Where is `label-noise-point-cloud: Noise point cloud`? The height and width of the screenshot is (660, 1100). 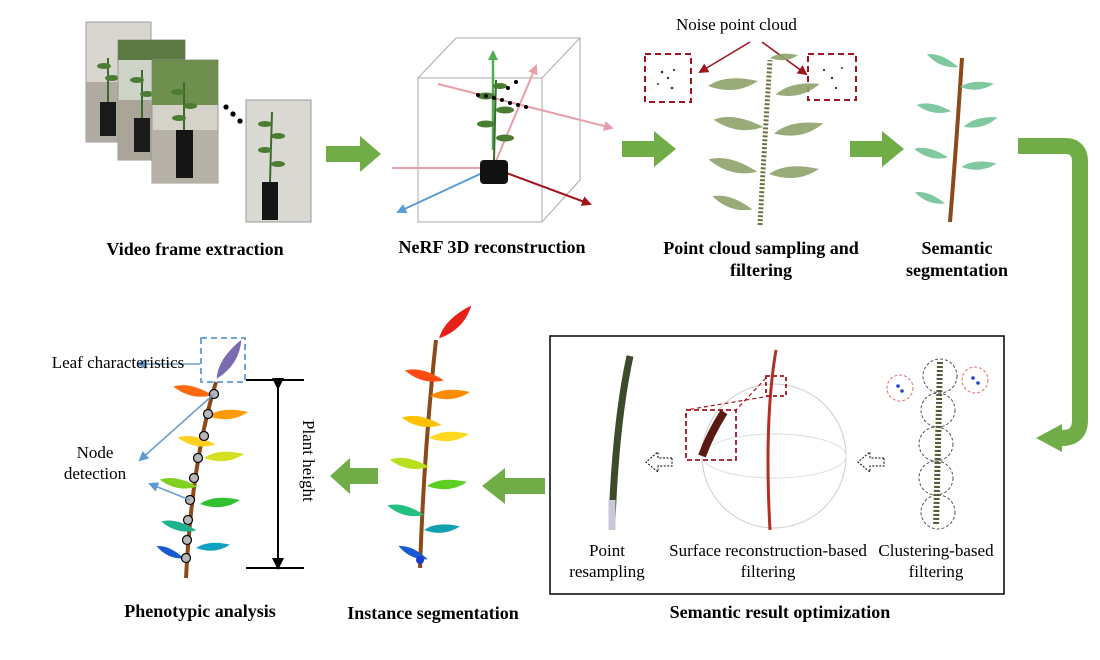 label-noise-point-cloud: Noise point cloud is located at coordinates (736, 24).